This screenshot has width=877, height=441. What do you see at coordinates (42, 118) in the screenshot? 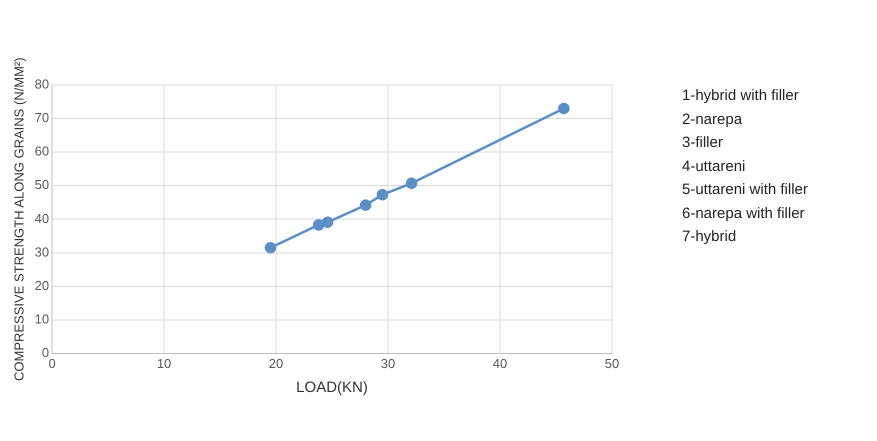
I see `y-tick-label: 70` at bounding box center [42, 118].